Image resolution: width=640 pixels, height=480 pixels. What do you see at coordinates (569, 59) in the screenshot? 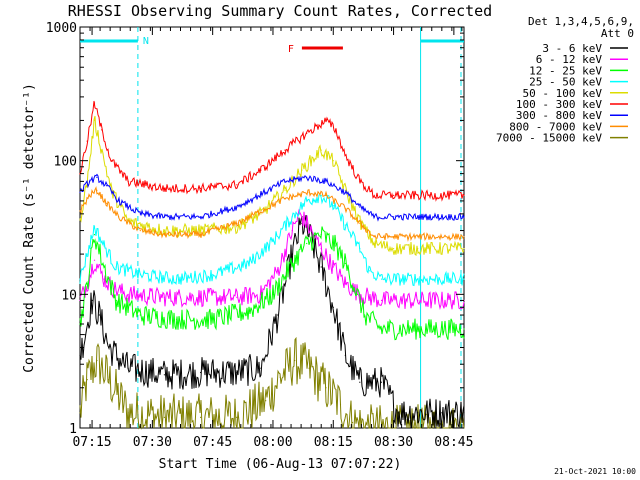
I see `legend-label-1: 6 - 12 keV` at bounding box center [569, 59].